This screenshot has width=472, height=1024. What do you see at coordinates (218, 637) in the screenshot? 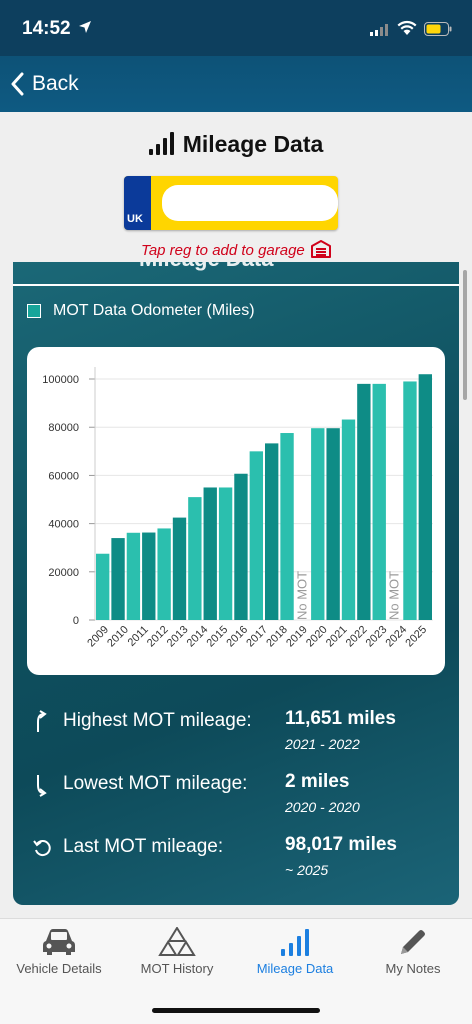
I see `x-tick-label: 2015` at bounding box center [218, 637].